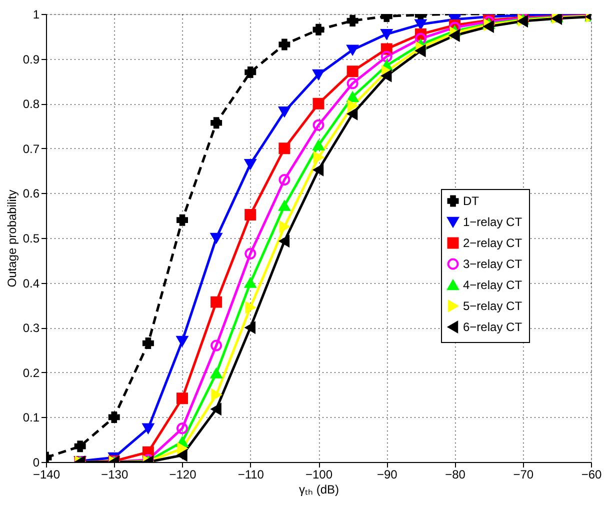  I want to click on x-tick-label: −100, so click(319, 475).